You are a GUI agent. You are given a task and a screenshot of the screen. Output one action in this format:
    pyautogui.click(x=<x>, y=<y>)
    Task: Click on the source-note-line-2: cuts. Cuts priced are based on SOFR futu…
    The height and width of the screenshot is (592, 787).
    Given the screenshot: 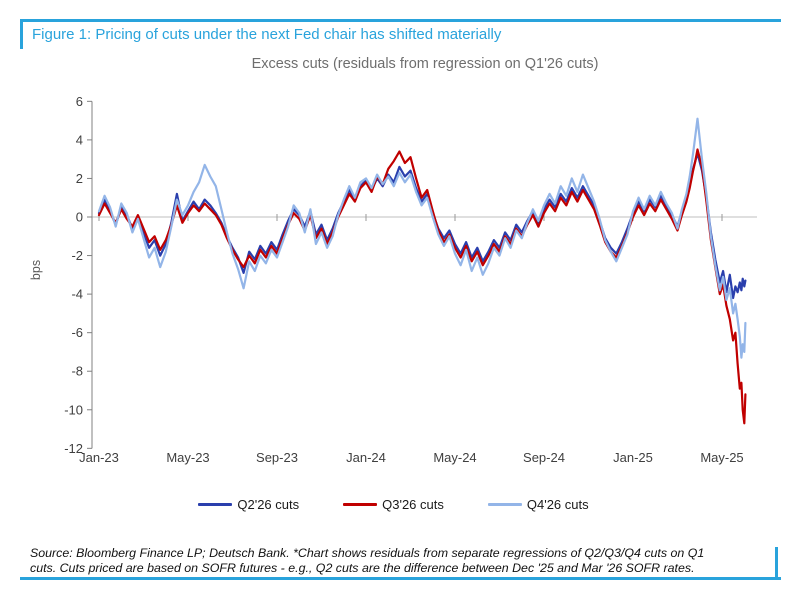 What is the action you would take?
    pyautogui.click(x=362, y=568)
    